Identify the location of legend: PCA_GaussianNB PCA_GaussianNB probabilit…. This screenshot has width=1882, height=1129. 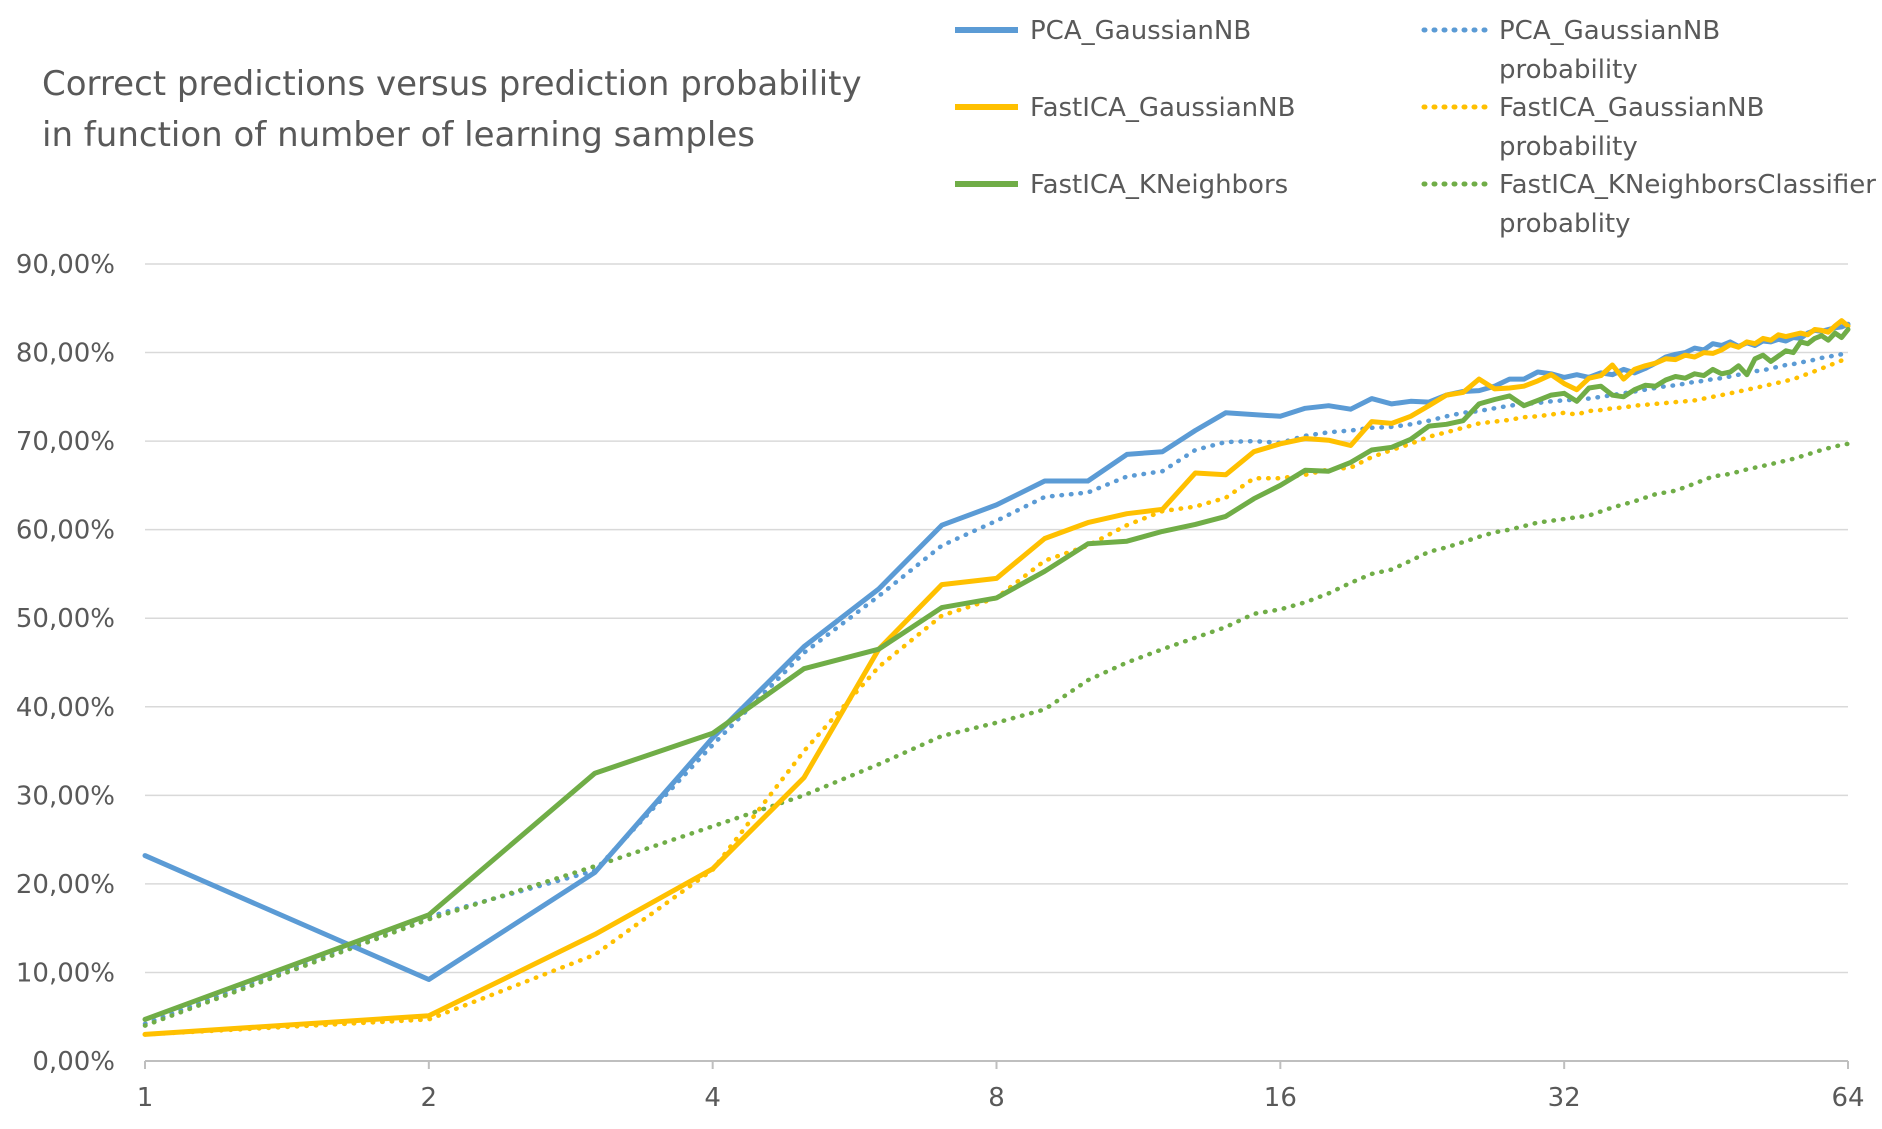
(1415, 127).